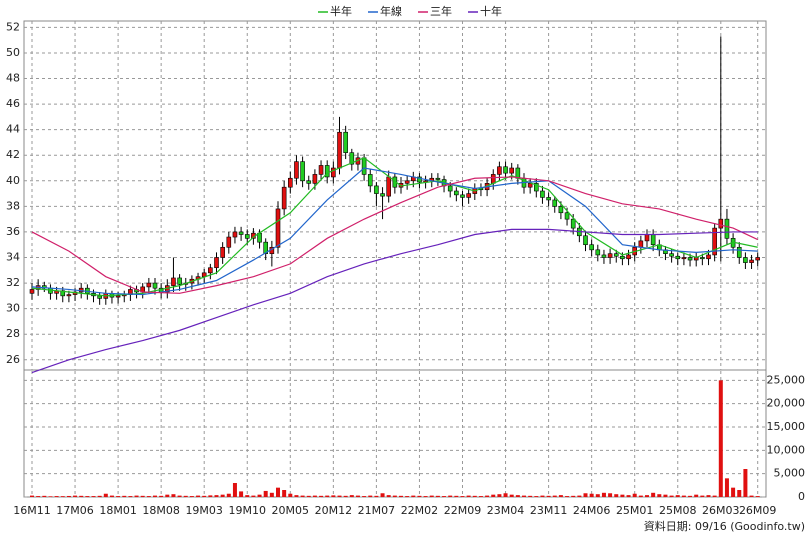  What do you see at coordinates (32, 510) in the screenshot?
I see `x-tick-label: 16M11` at bounding box center [32, 510].